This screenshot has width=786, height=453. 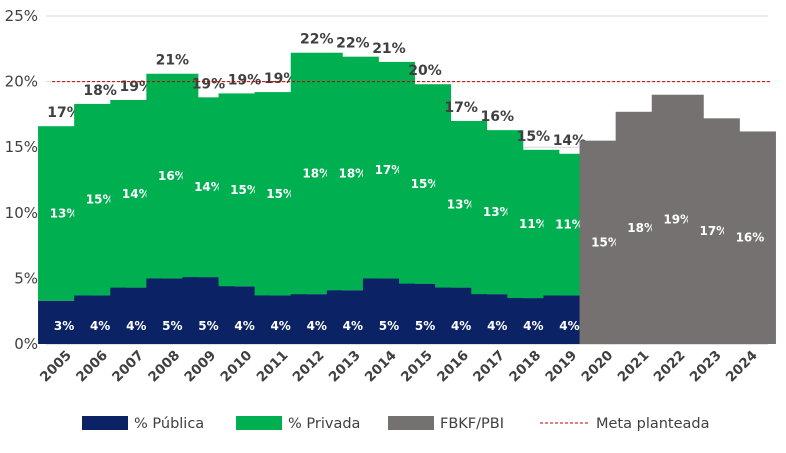 What do you see at coordinates (670, 367) in the screenshot?
I see `x-tick-label: 2022` at bounding box center [670, 367].